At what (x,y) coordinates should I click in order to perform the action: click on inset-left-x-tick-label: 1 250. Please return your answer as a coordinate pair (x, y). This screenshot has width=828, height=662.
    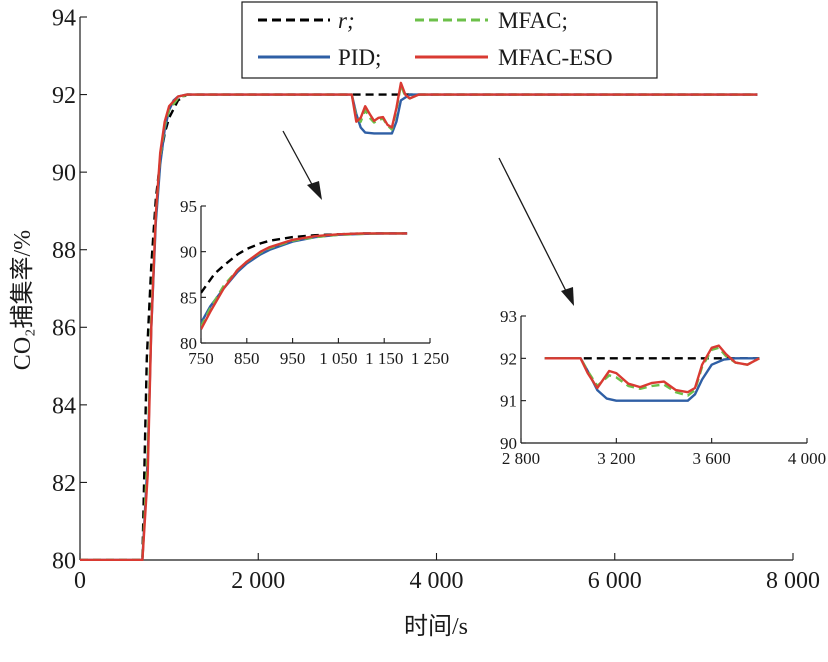
    Looking at the image, I should click on (430, 358).